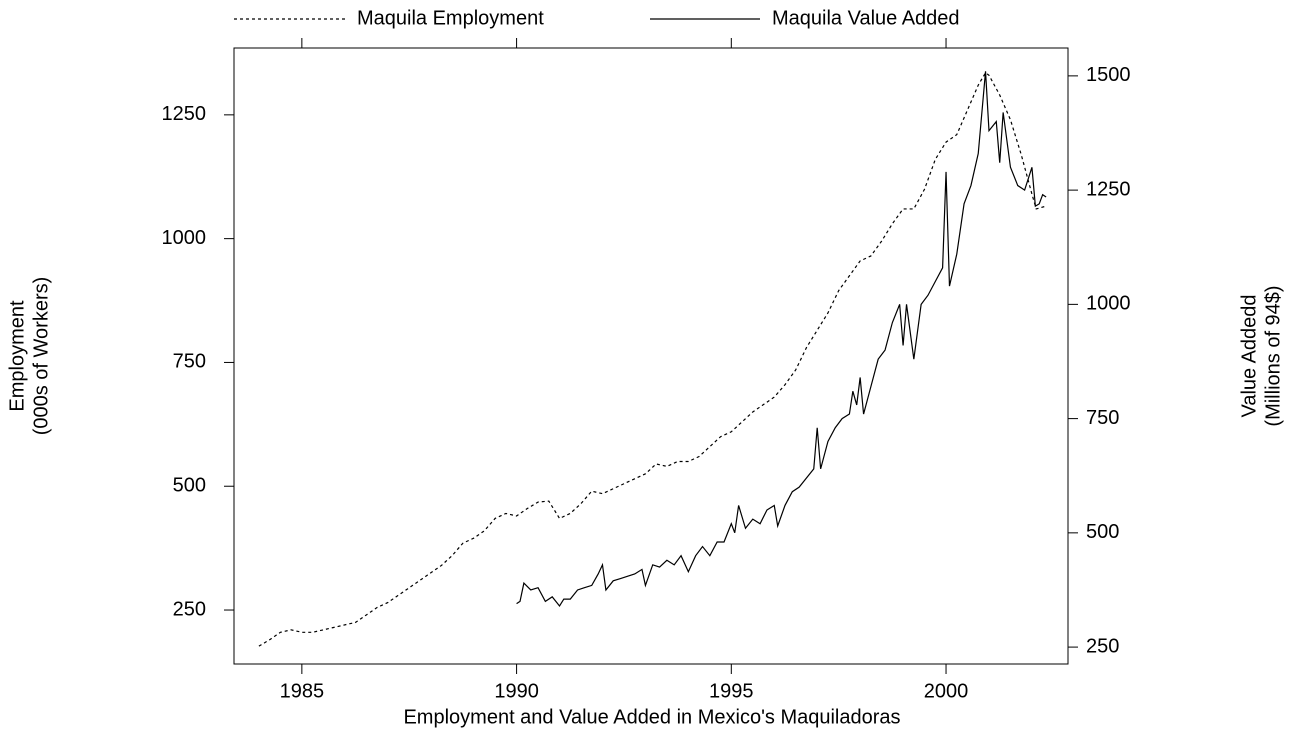  What do you see at coordinates (866, 18) in the screenshot?
I see `legend-label: Maquila Value Added` at bounding box center [866, 18].